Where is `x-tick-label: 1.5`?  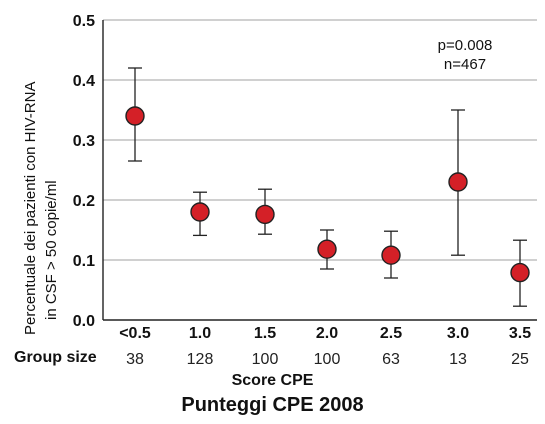
x-tick-label: 1.5 is located at coordinates (265, 333).